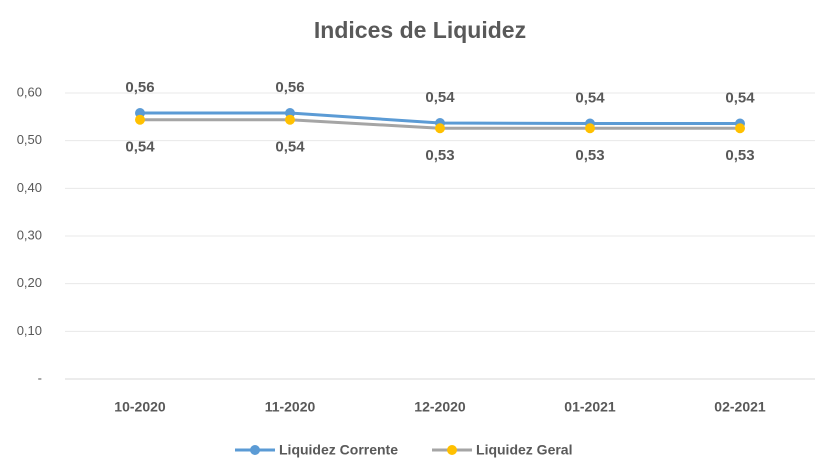 The height and width of the screenshot is (459, 826). Describe the element at coordinates (29, 234) in the screenshot. I see `y-tick-label: 0,30` at that location.